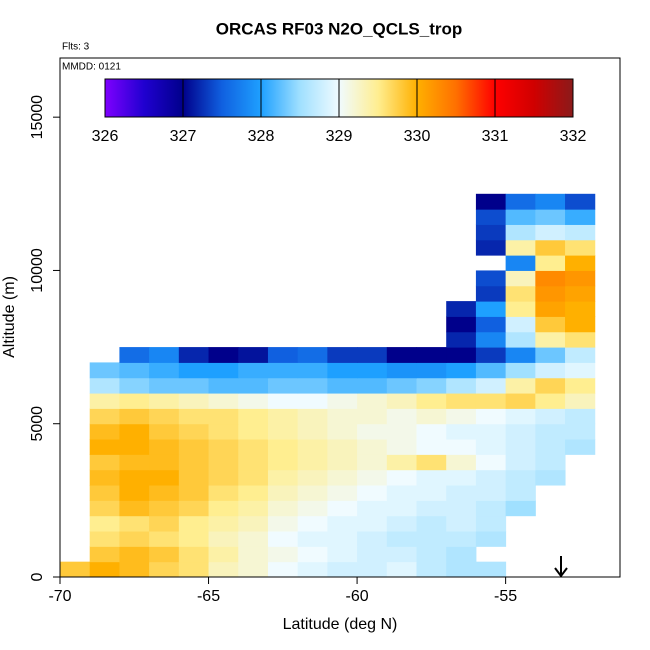  Describe the element at coordinates (59, 596) in the screenshot. I see `x-tick-label: -70` at that location.